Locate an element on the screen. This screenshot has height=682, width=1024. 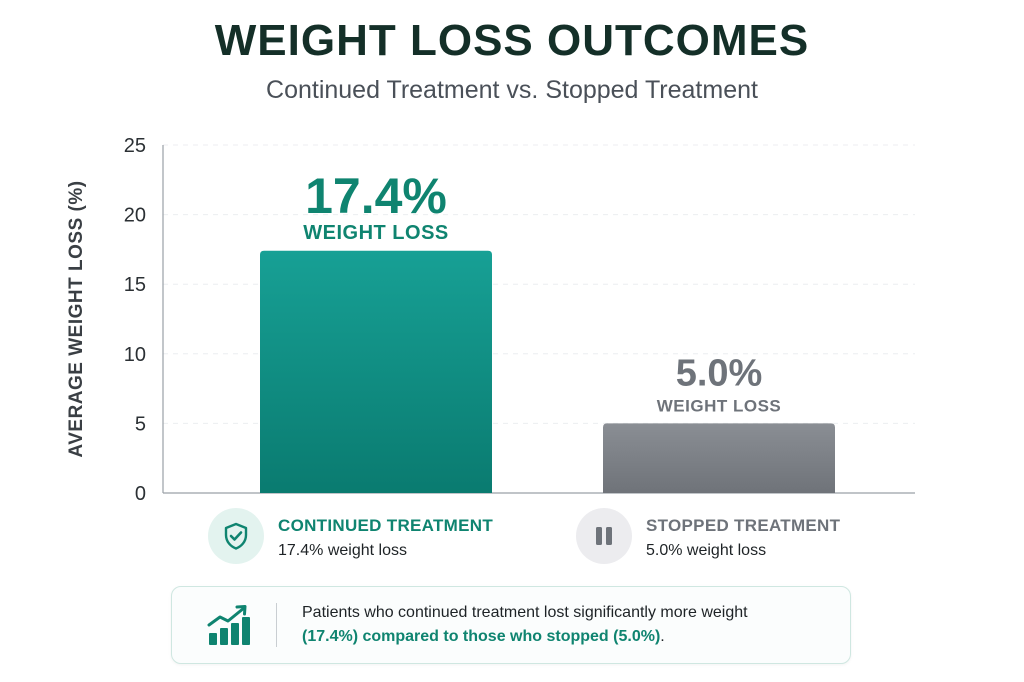
y-axis-title: AVERAGE WEIGHT LOSS (%) is located at coordinates (76, 318).